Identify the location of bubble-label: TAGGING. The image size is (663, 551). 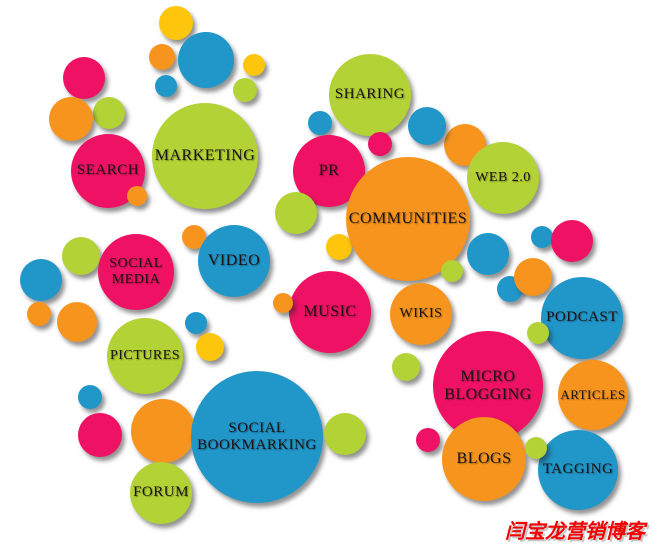
(578, 469).